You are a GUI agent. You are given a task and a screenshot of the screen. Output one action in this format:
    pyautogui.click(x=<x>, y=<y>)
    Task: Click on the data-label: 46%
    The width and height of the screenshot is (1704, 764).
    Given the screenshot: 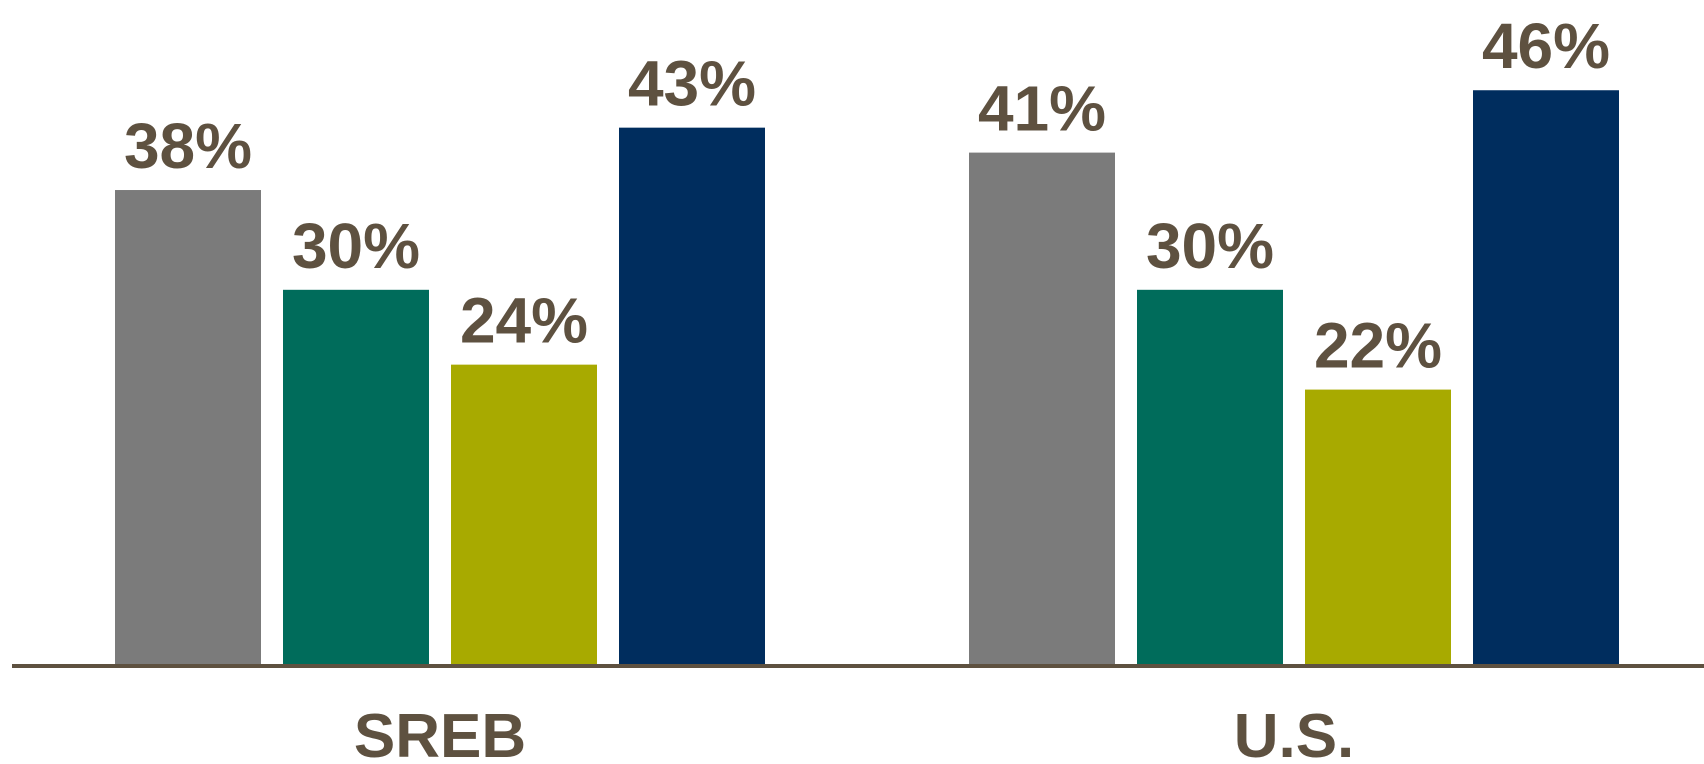 What is the action you would take?
    pyautogui.click(x=1546, y=46)
    